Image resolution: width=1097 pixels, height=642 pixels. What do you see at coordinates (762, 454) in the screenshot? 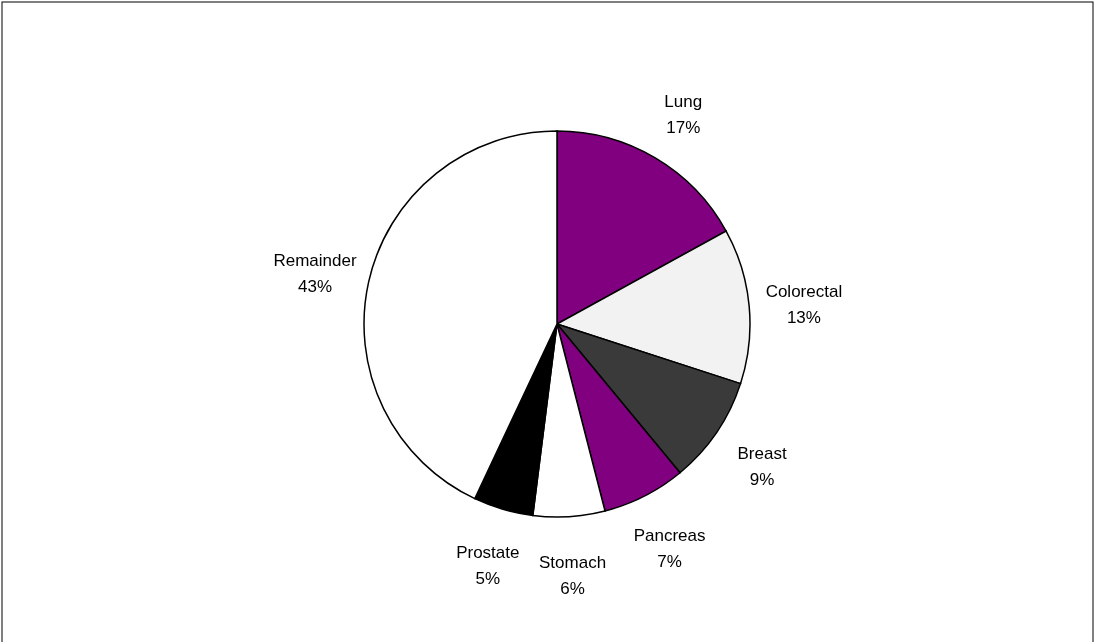
I see `slice-label: Breast` at bounding box center [762, 454].